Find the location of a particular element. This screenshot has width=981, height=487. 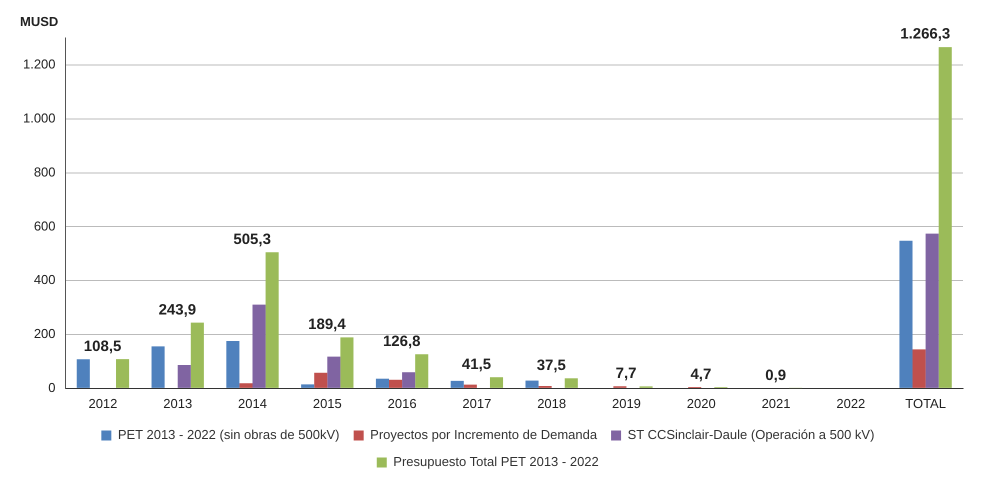

y-axis-title: MUSD is located at coordinates (39, 22).